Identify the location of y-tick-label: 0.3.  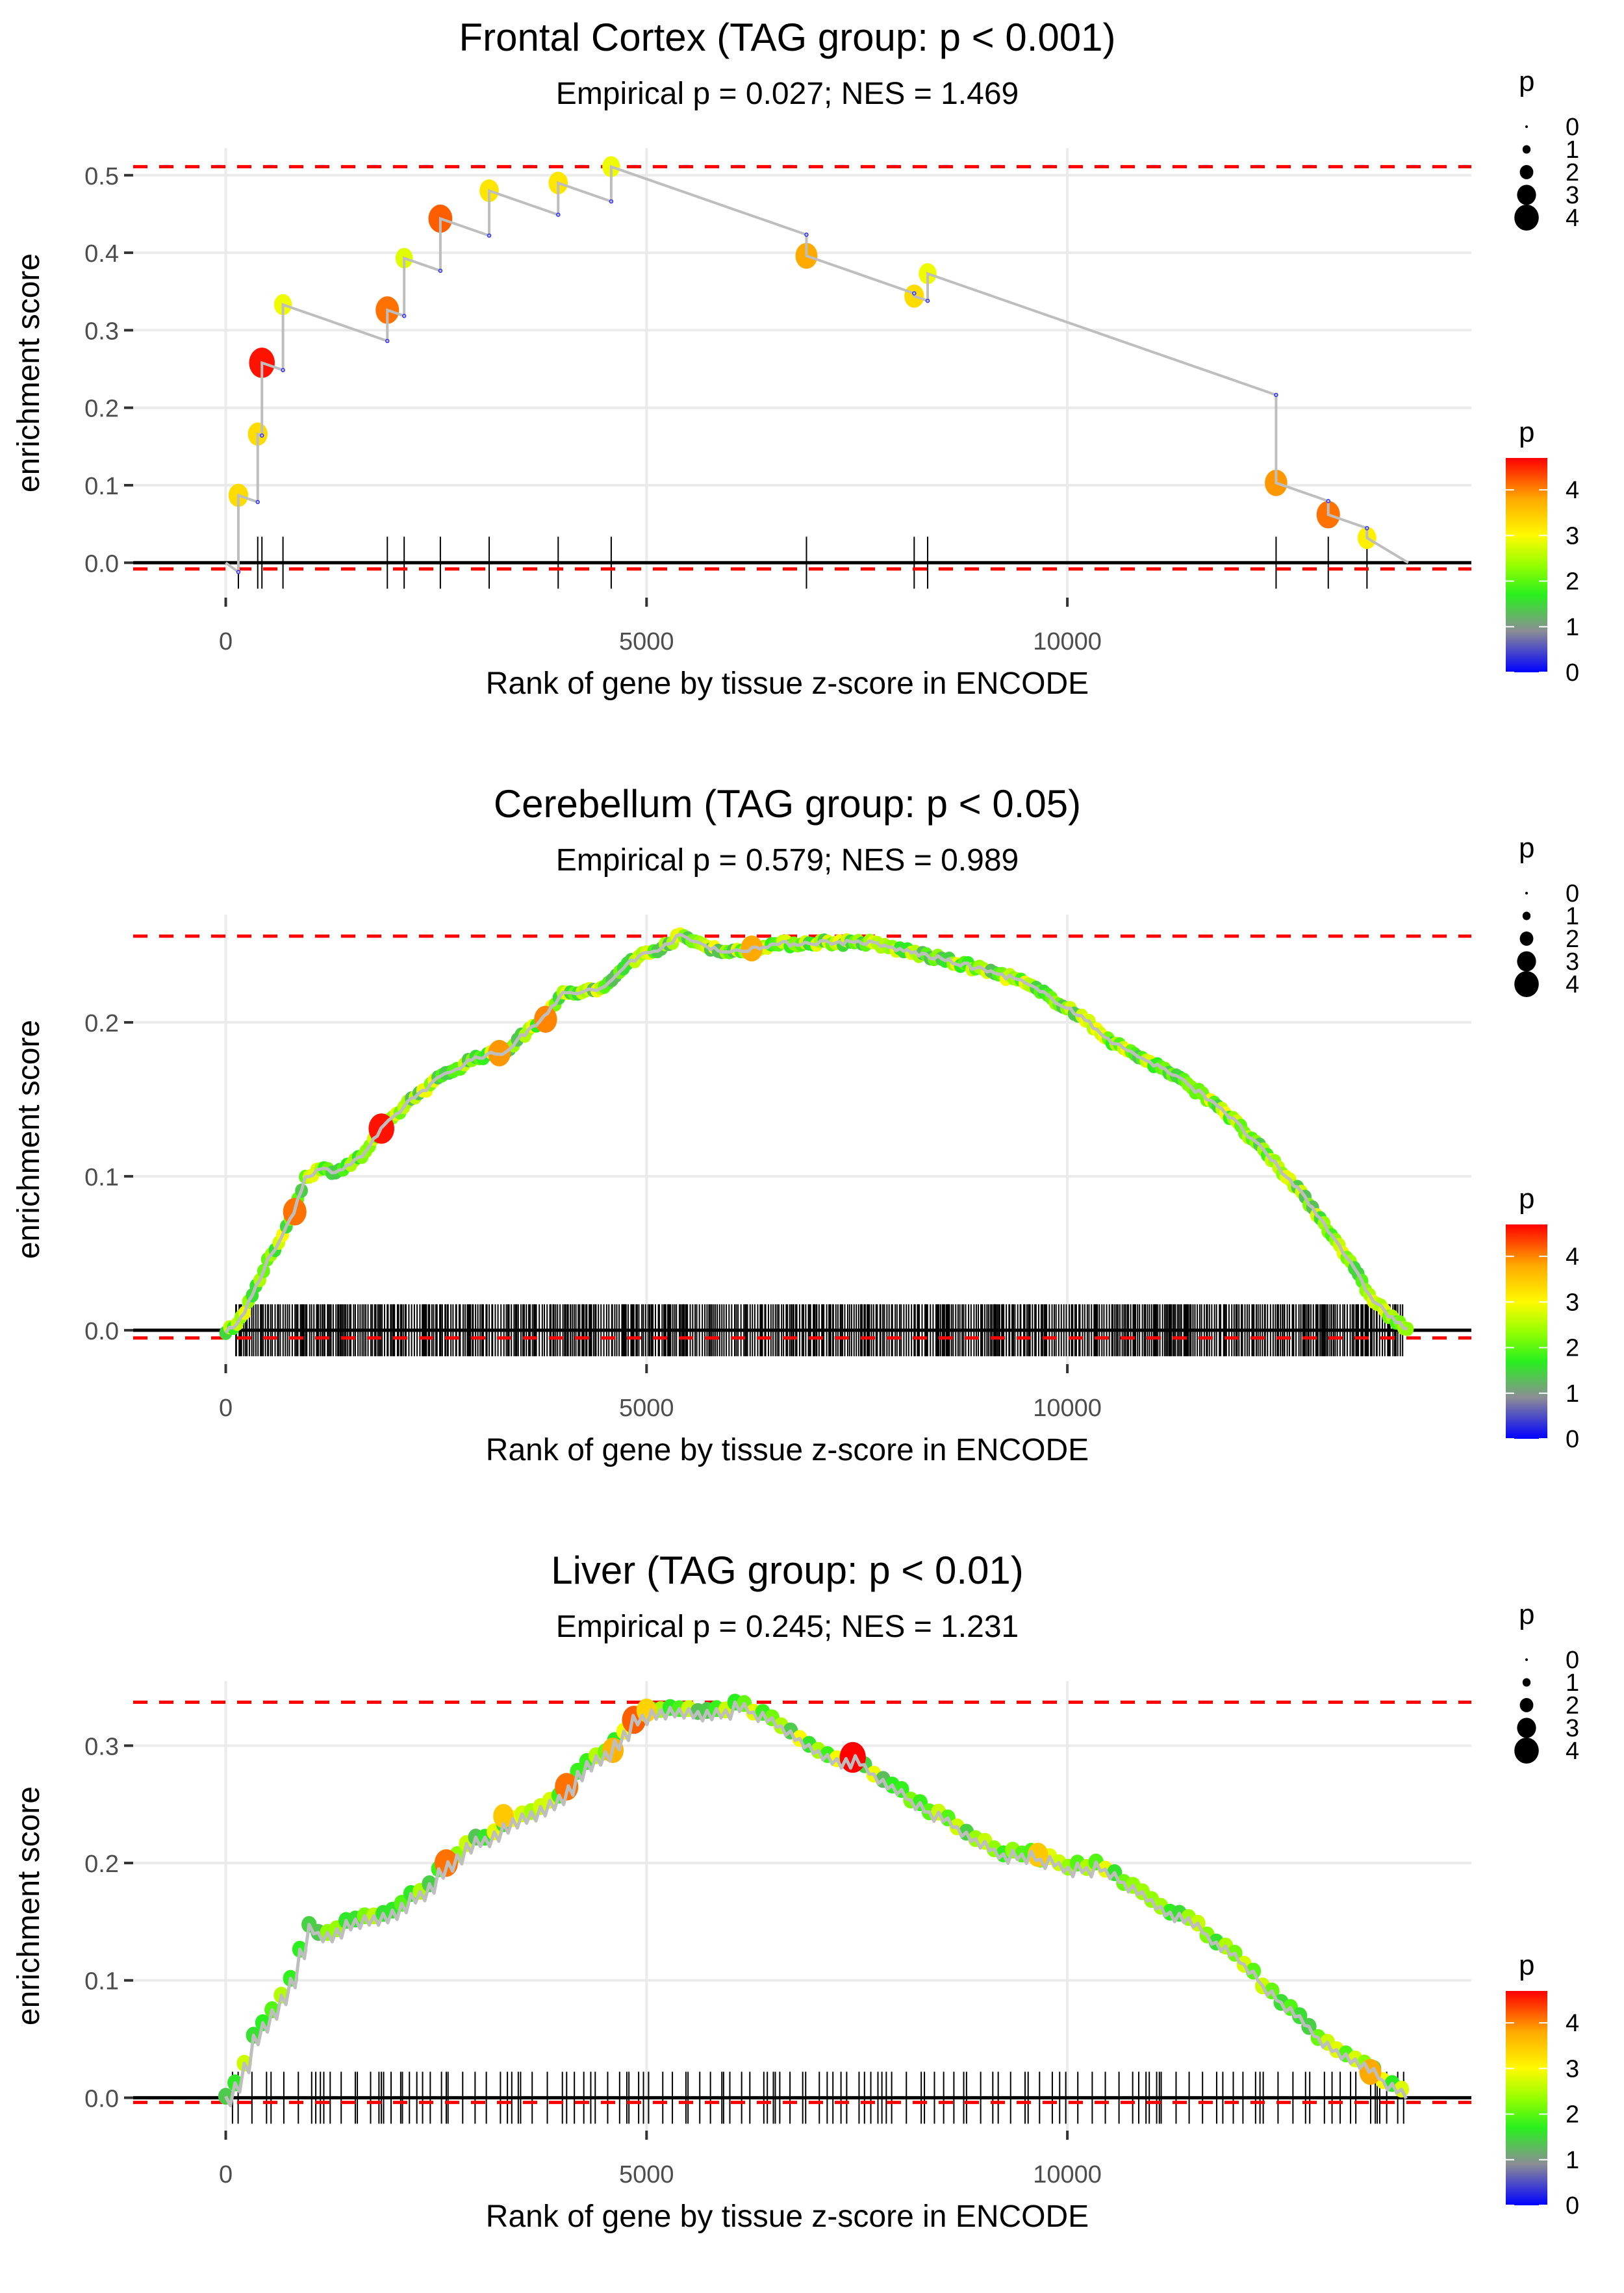
(101, 331).